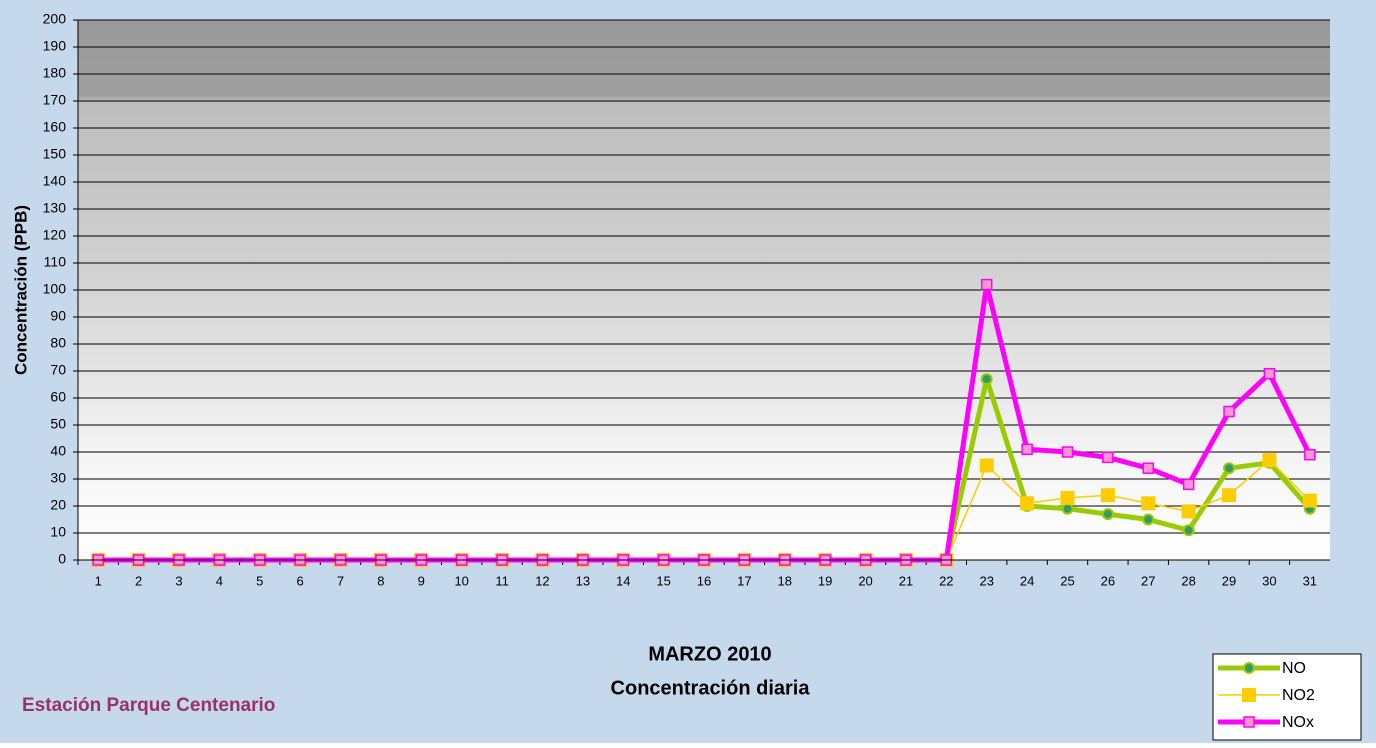 Image resolution: width=1376 pixels, height=748 pixels. What do you see at coordinates (148, 705) in the screenshot?
I see `station-label: Estación Parque Centenario` at bounding box center [148, 705].